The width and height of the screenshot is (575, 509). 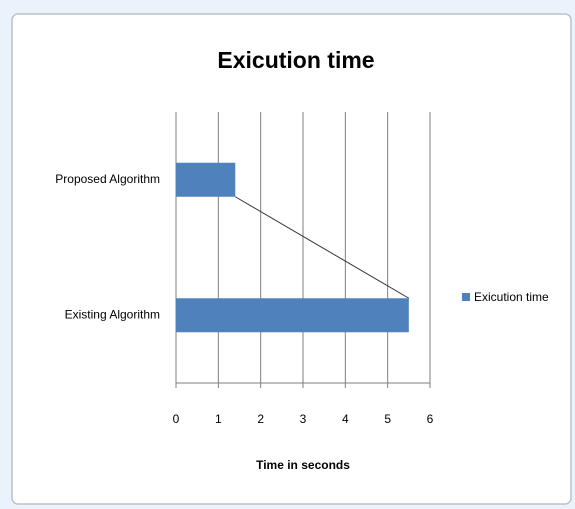 What do you see at coordinates (303, 465) in the screenshot?
I see `x-axis-label: Time in seconds` at bounding box center [303, 465].